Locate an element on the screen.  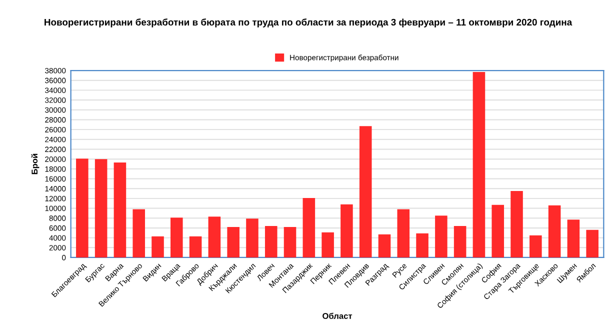
y-axis-title: Брой is located at coordinates (35, 164).